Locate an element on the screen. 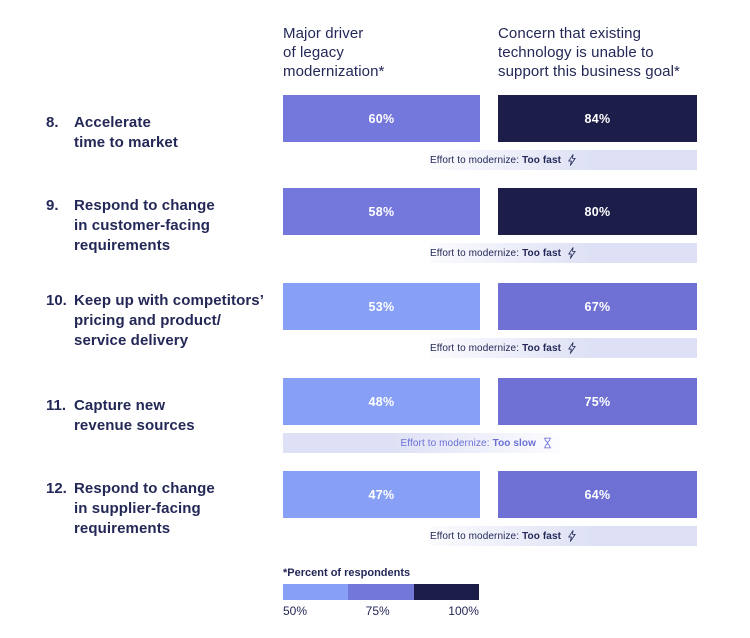  hourglass-icon is located at coordinates (547, 443).